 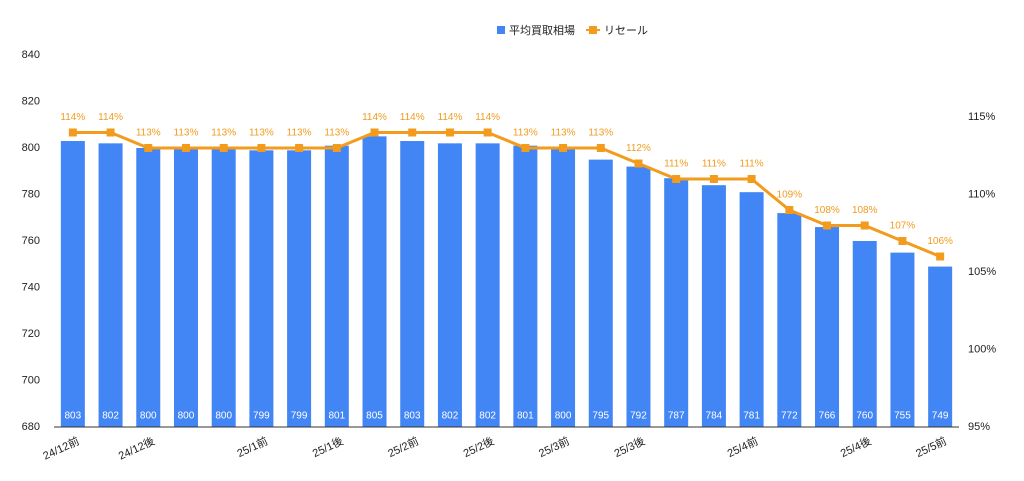 What do you see at coordinates (600, 416) in the screenshot?
I see `bar-value-label: 795` at bounding box center [600, 416].